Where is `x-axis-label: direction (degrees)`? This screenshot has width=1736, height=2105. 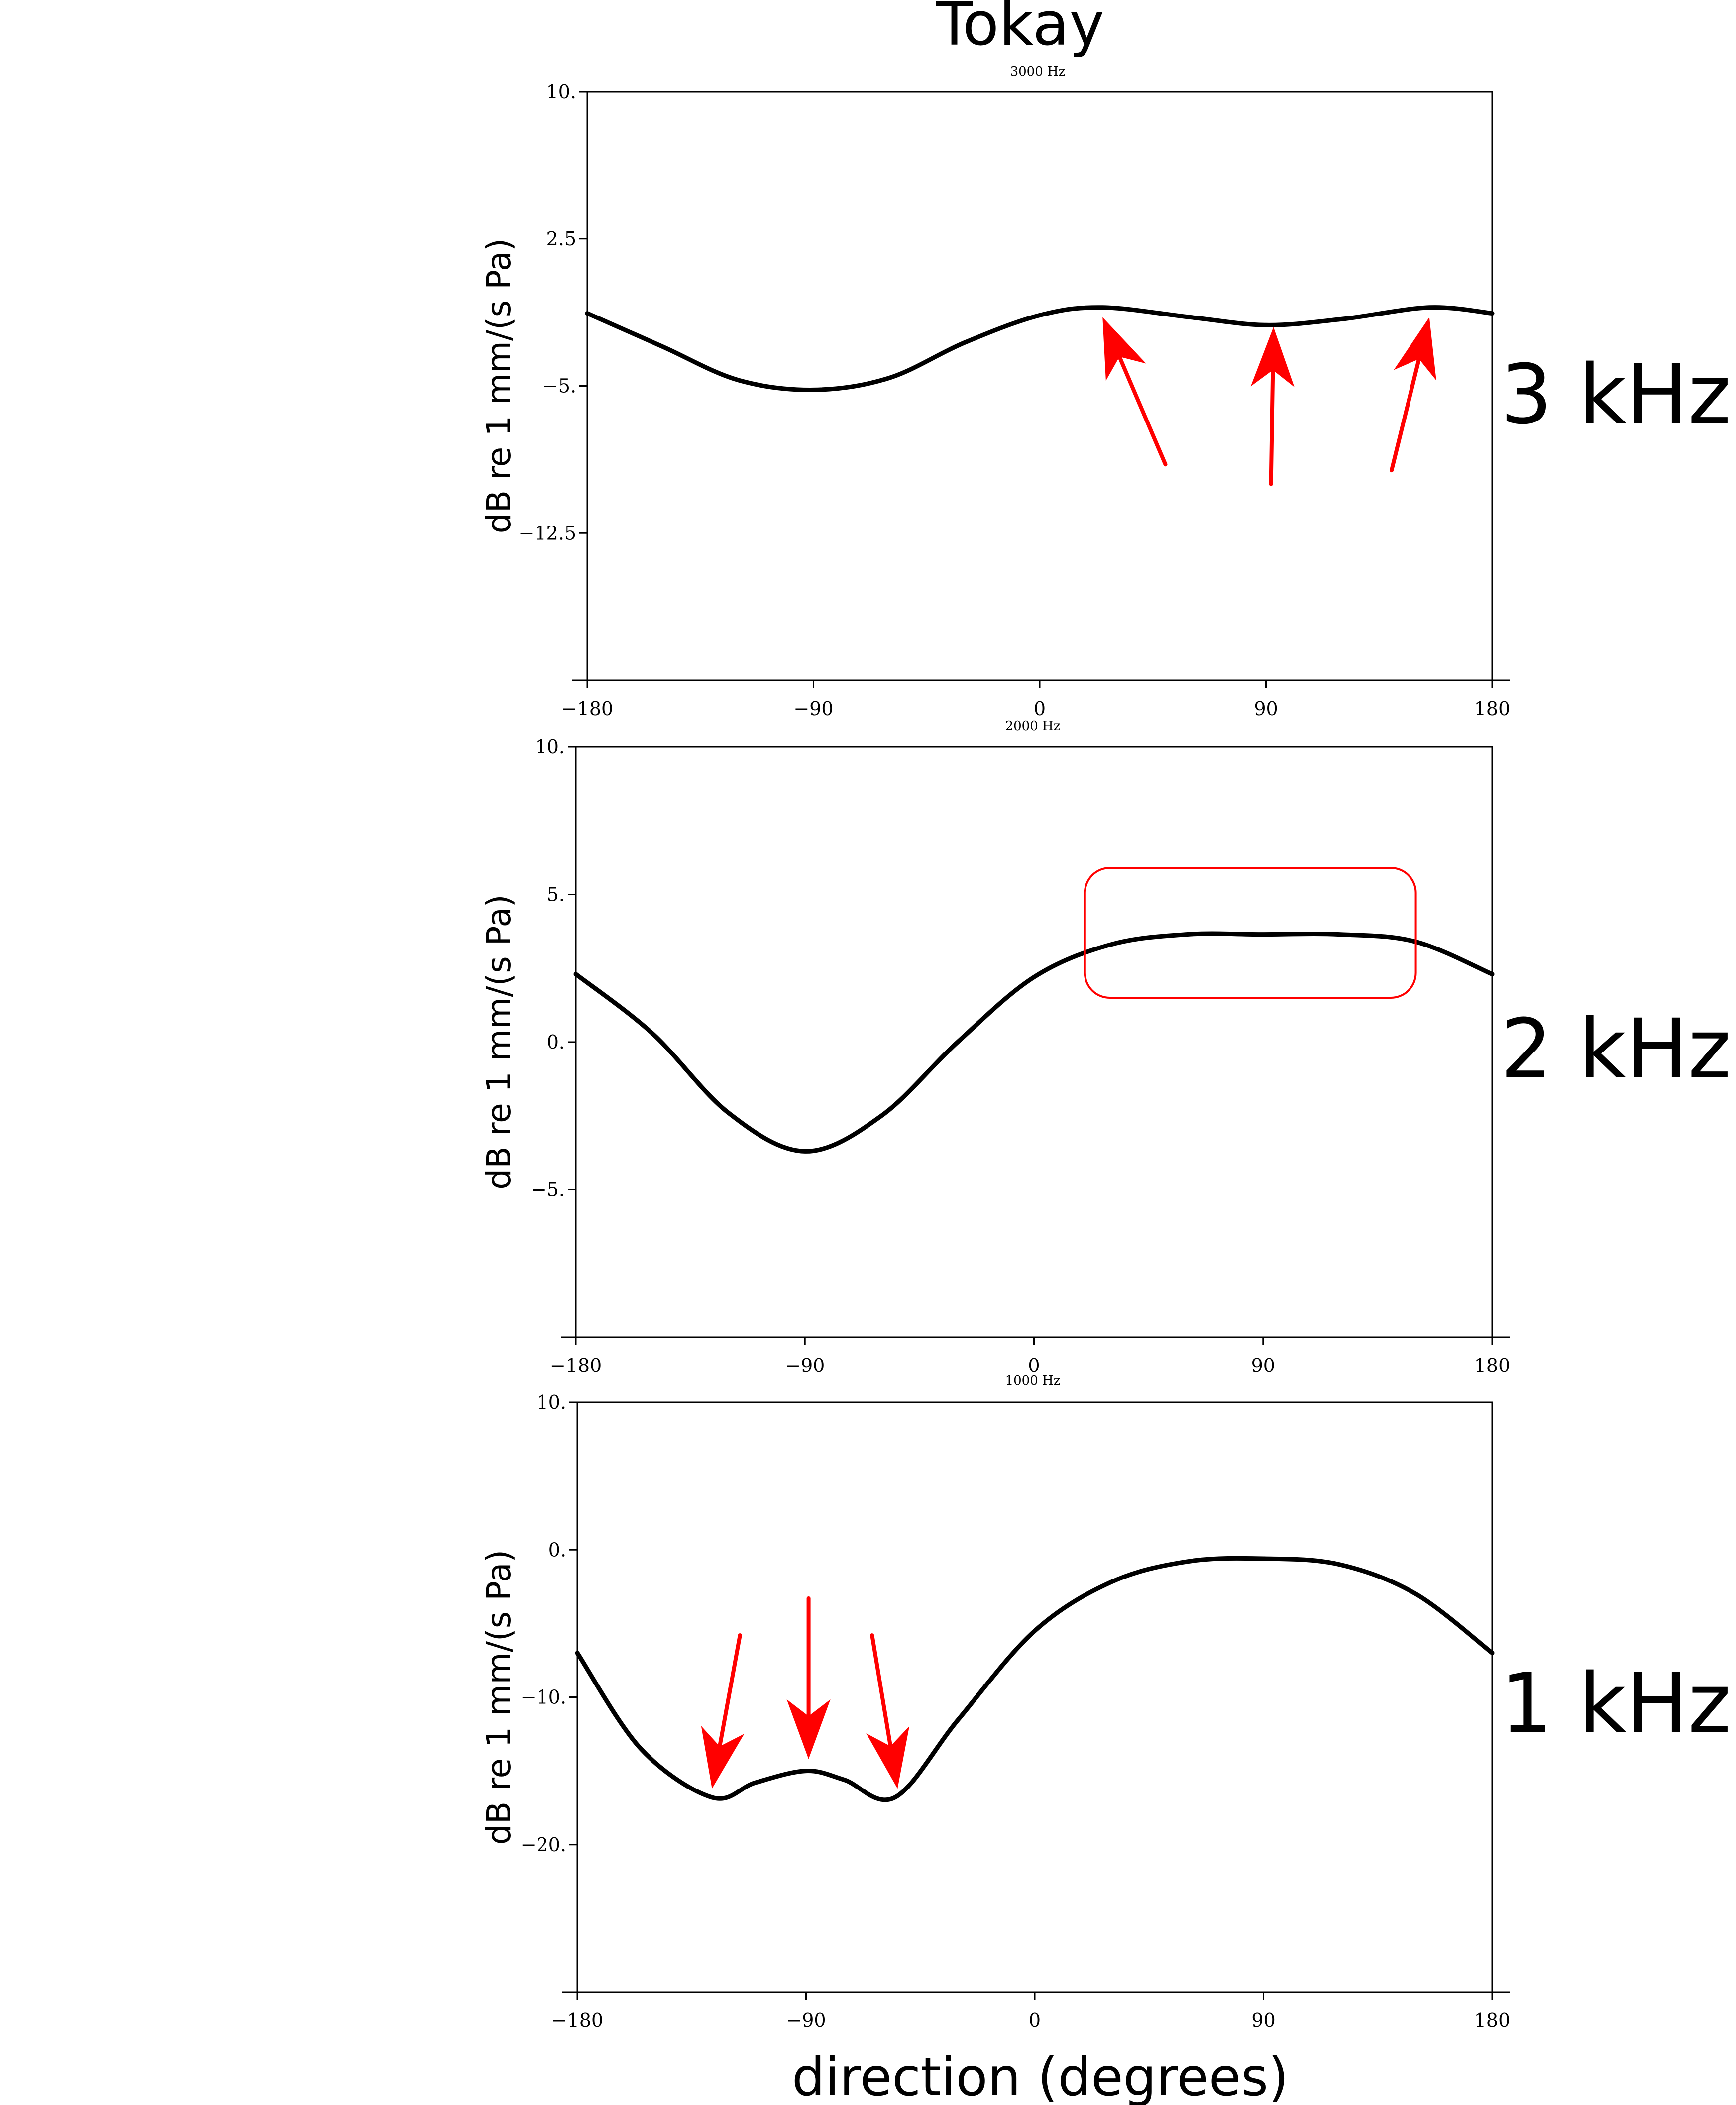 x-axis-label: direction (degrees) is located at coordinates (1040, 2076).